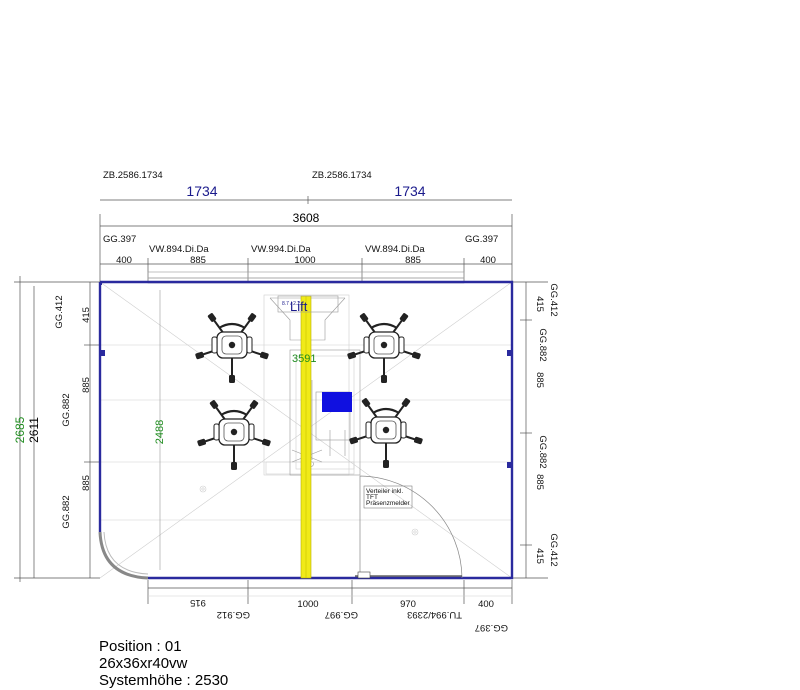 This screenshot has height=690, width=800. Describe the element at coordinates (198, 602) in the screenshot. I see `bottom-seg-1: 915` at that location.